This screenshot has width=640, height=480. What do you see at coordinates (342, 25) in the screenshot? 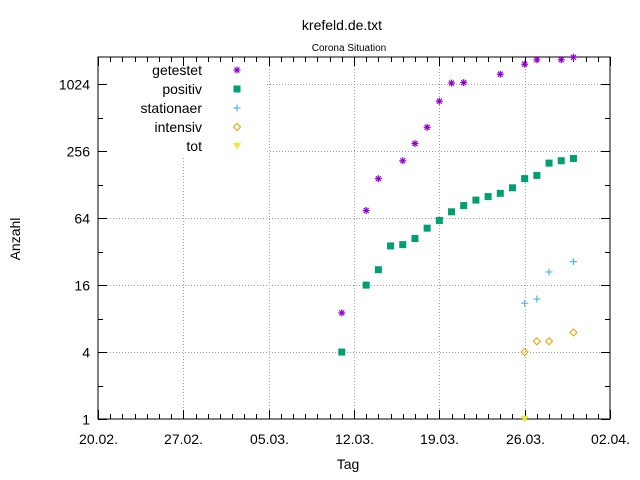
I see `chart-title: krefeld.de.txt` at bounding box center [342, 25].